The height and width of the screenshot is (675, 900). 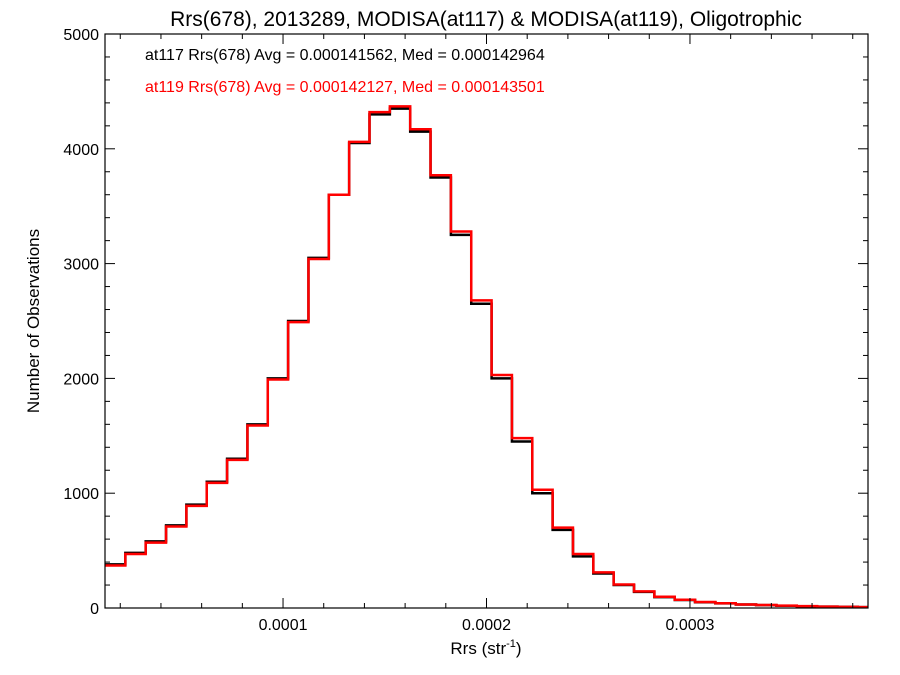 I want to click on y-tick-label: 3000, so click(x=81, y=265).